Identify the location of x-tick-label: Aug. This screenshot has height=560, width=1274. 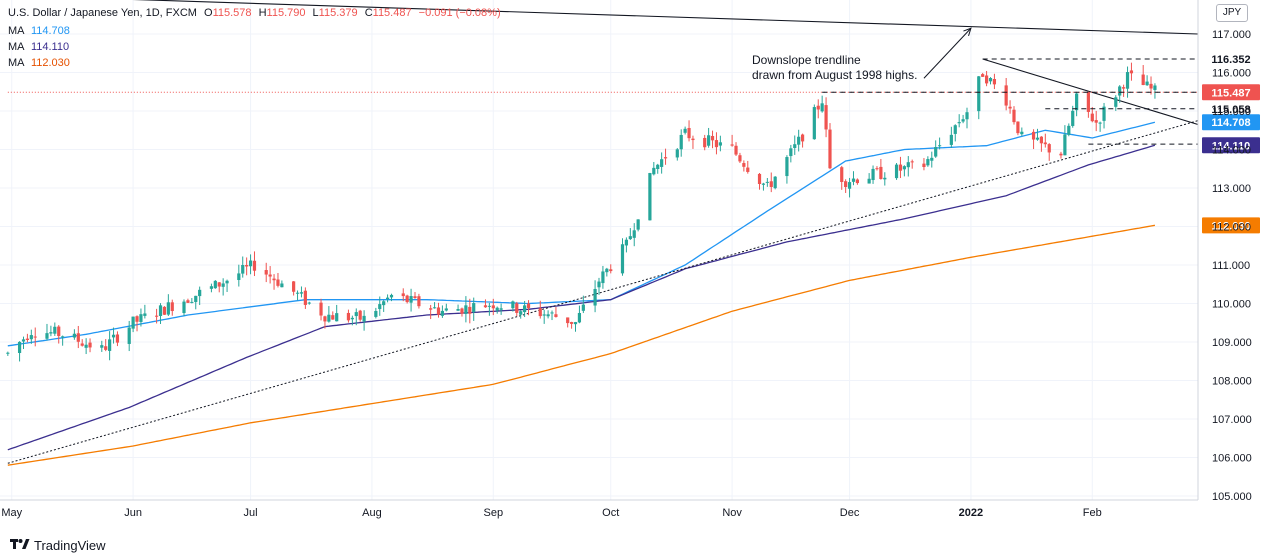
(372, 513).